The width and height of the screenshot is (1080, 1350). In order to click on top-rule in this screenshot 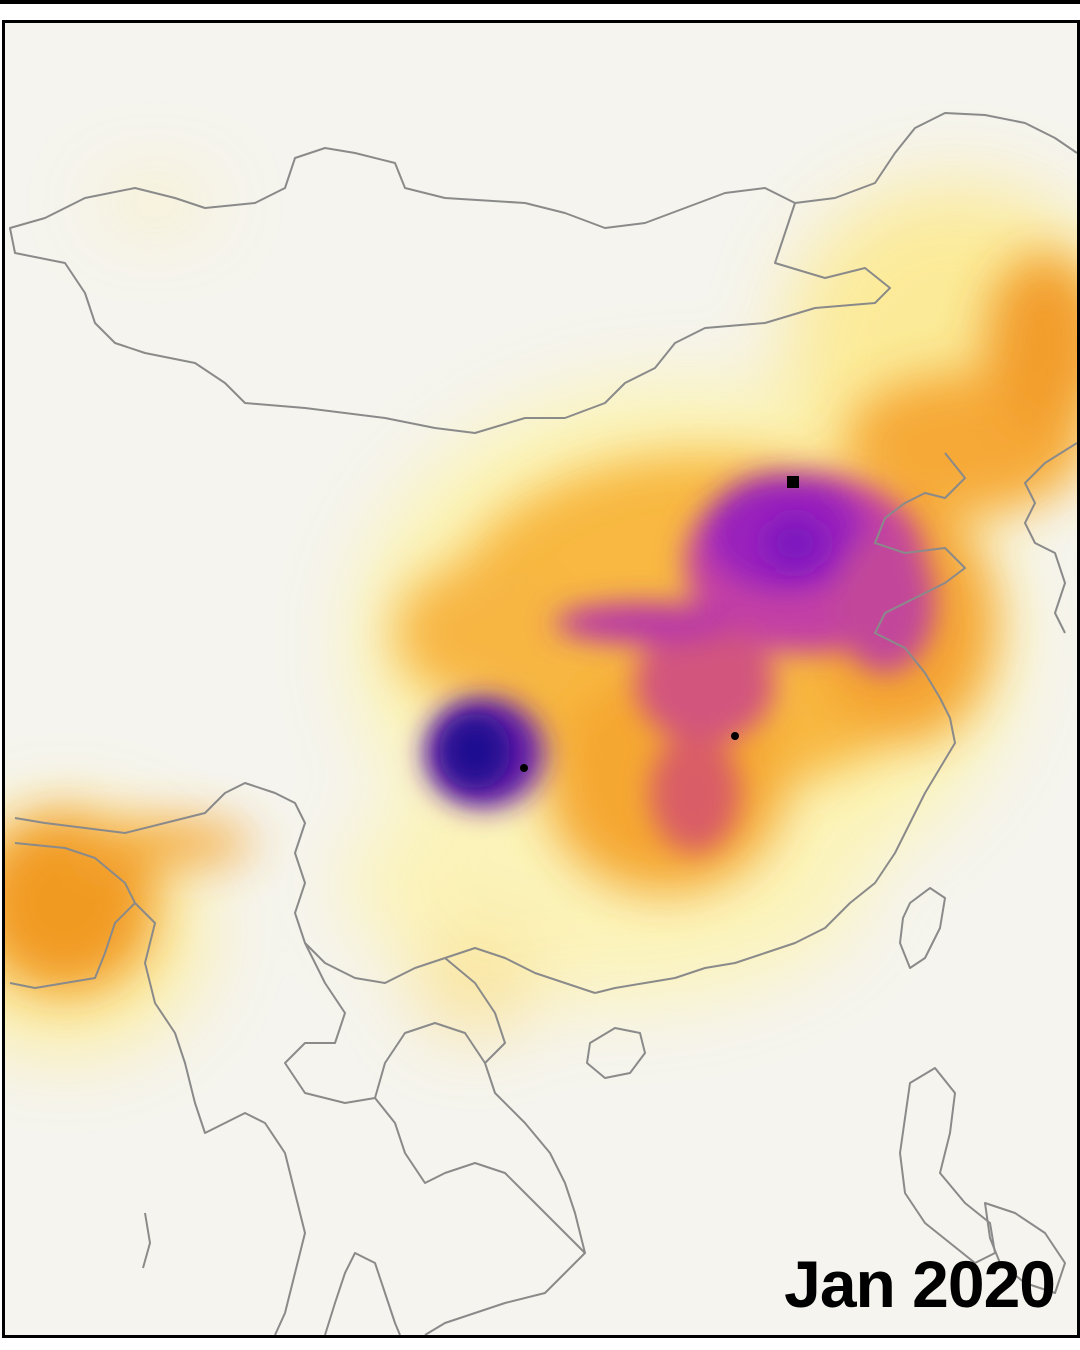, I will do `click(540, 2)`.